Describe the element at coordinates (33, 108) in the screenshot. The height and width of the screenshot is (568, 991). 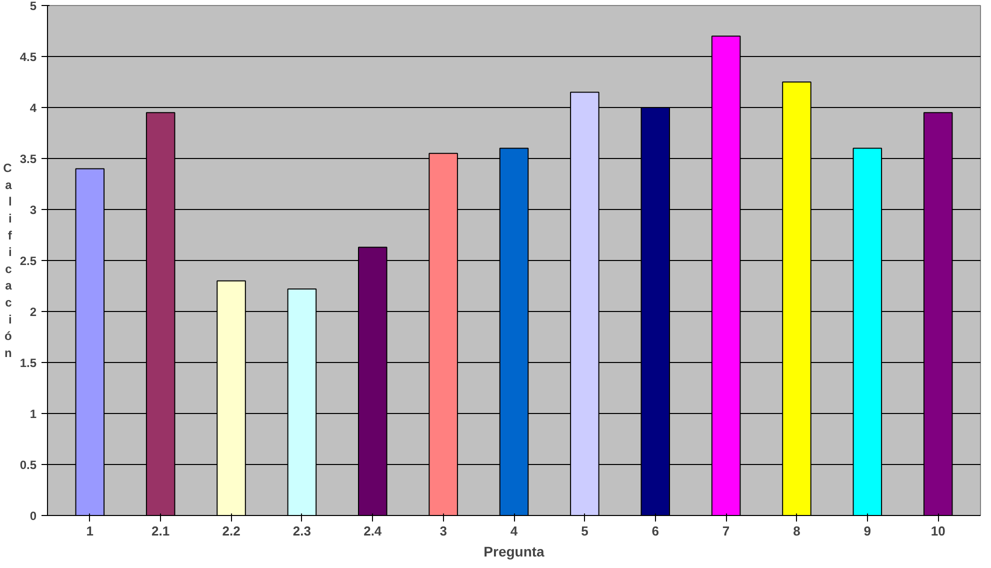
I see `y-tick-label: 4` at that location.